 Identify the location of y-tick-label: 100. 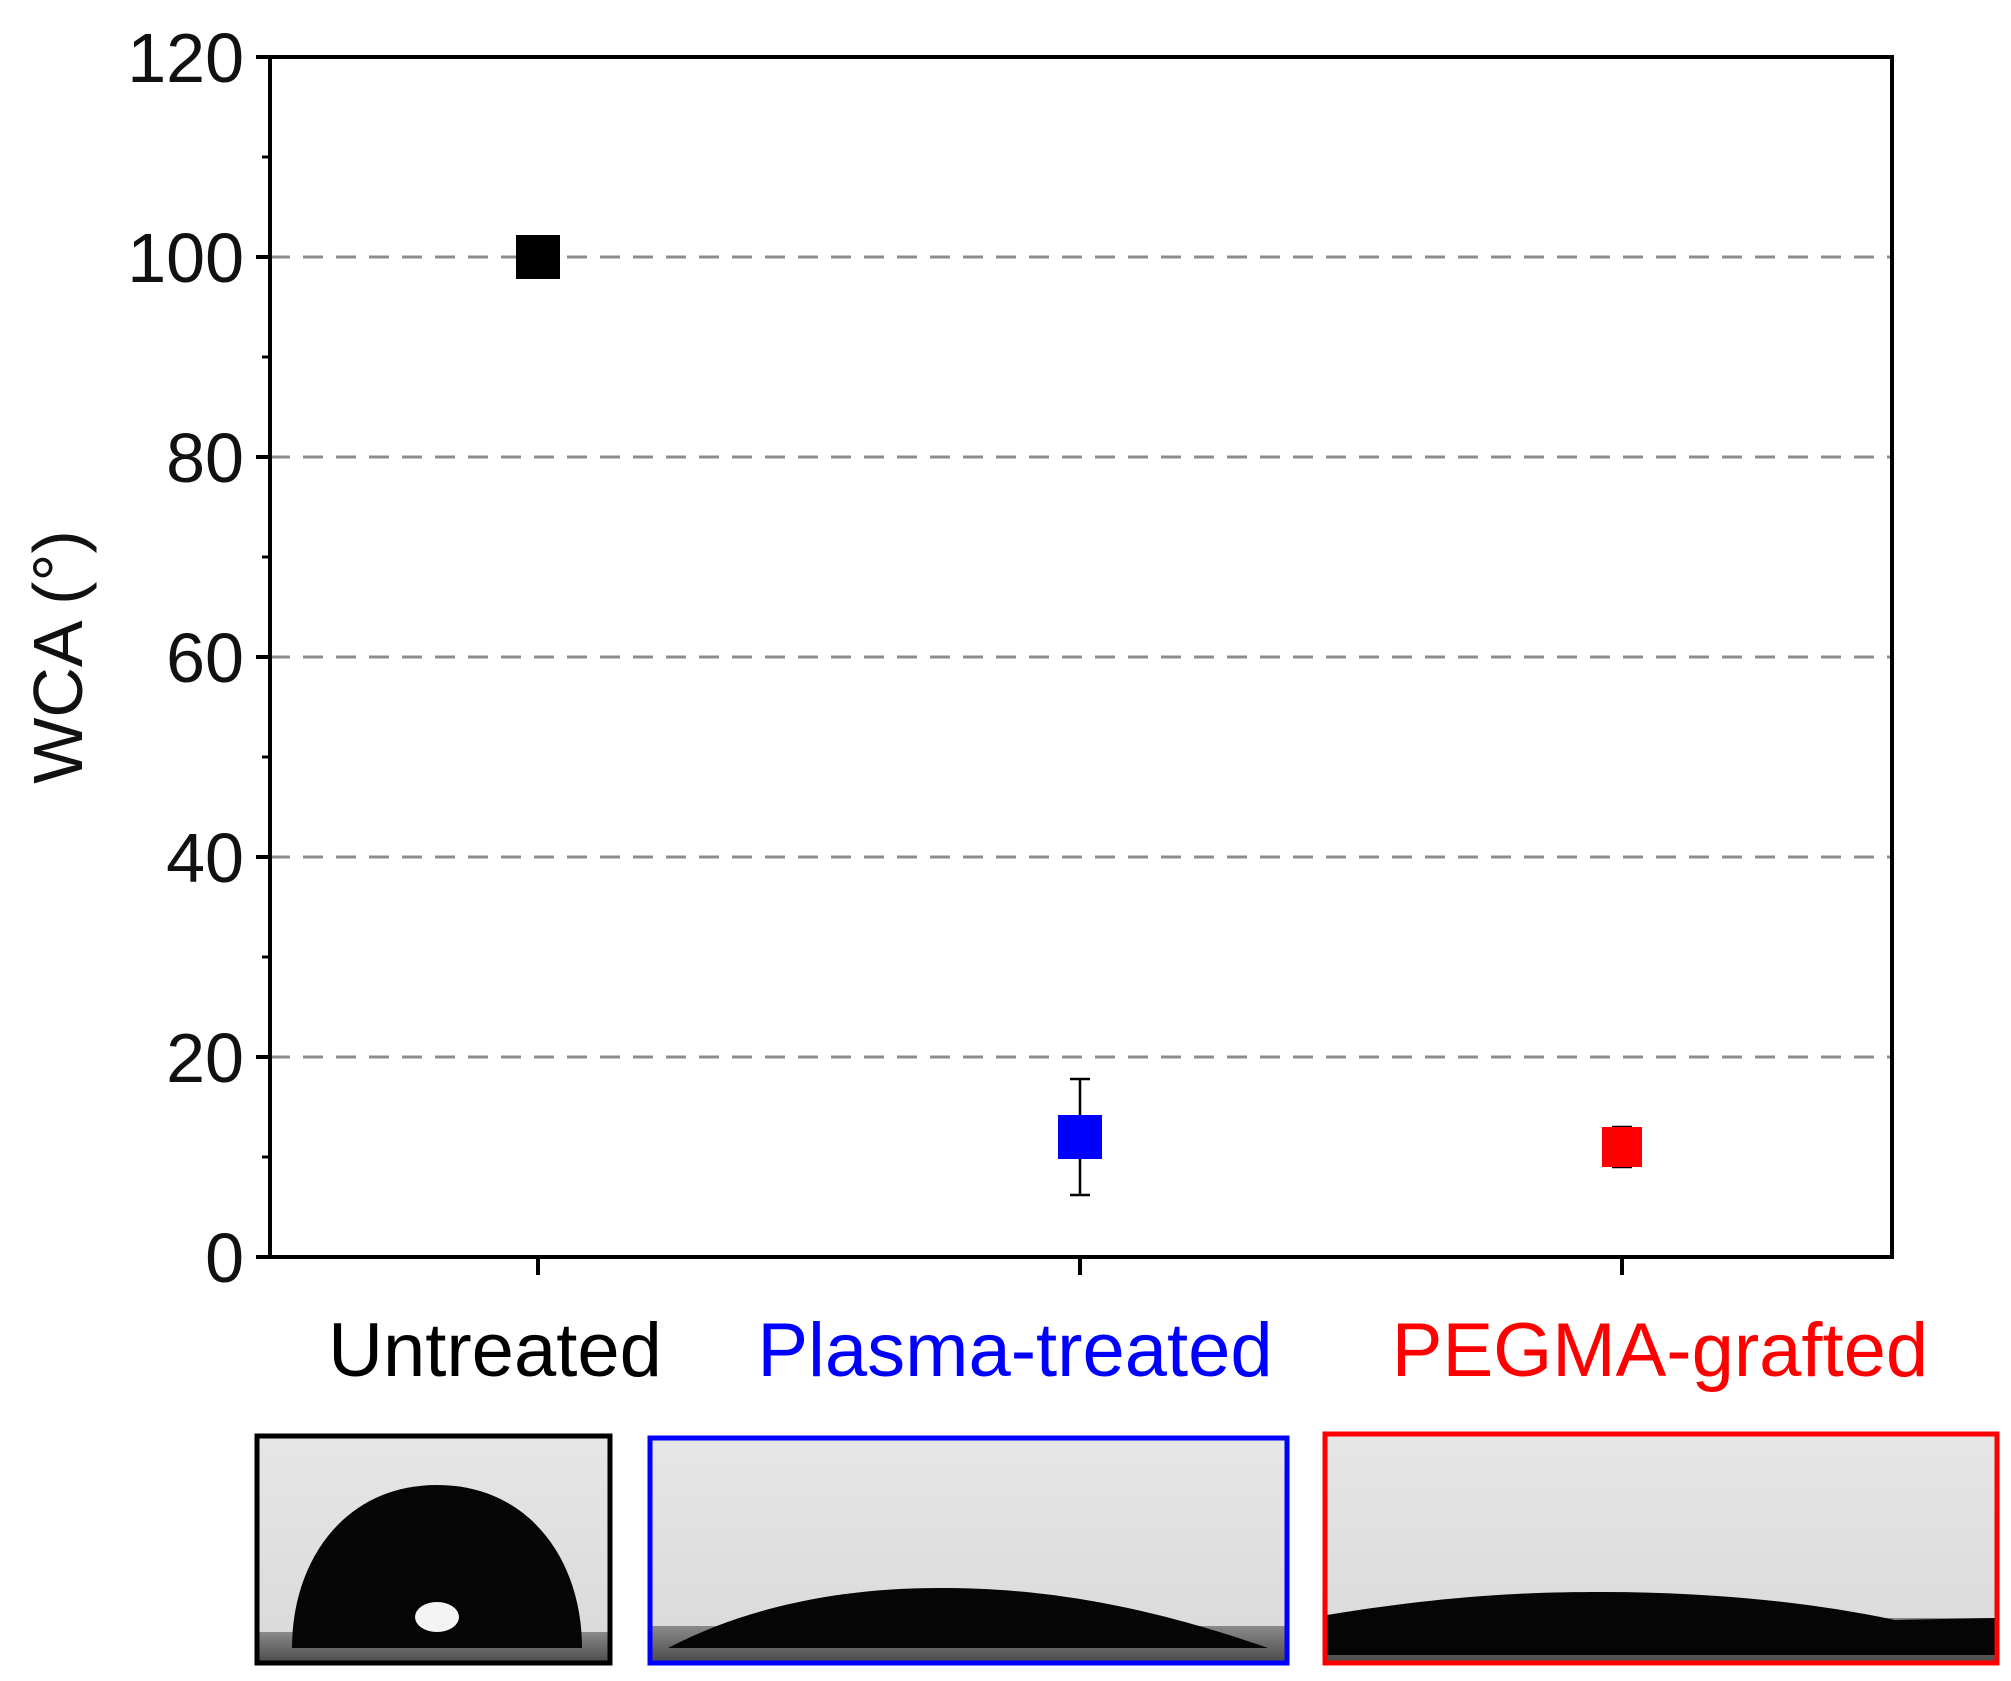
(185, 258).